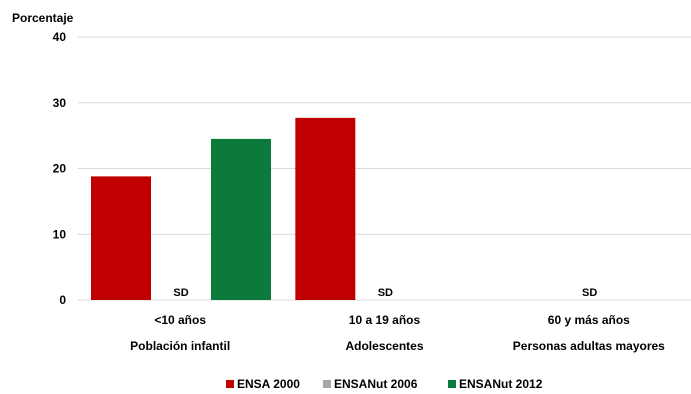 The width and height of the screenshot is (691, 394). What do you see at coordinates (376, 384) in the screenshot?
I see `legend-label: ENSANut 2006` at bounding box center [376, 384].